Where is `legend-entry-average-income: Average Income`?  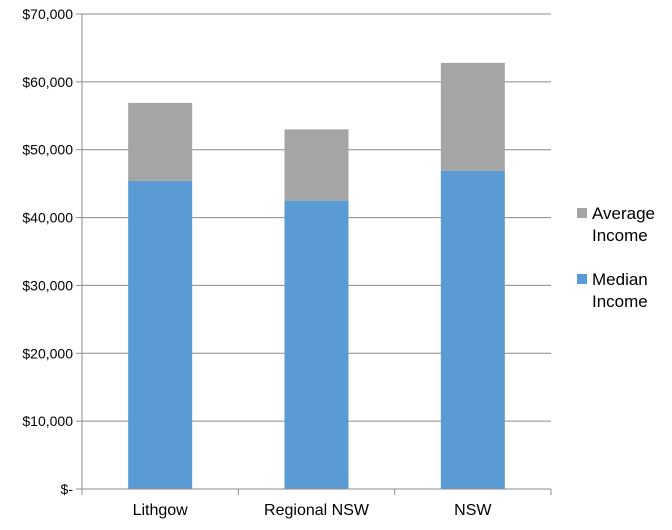 legend-entry-average-income: Average Income is located at coordinates (616, 224).